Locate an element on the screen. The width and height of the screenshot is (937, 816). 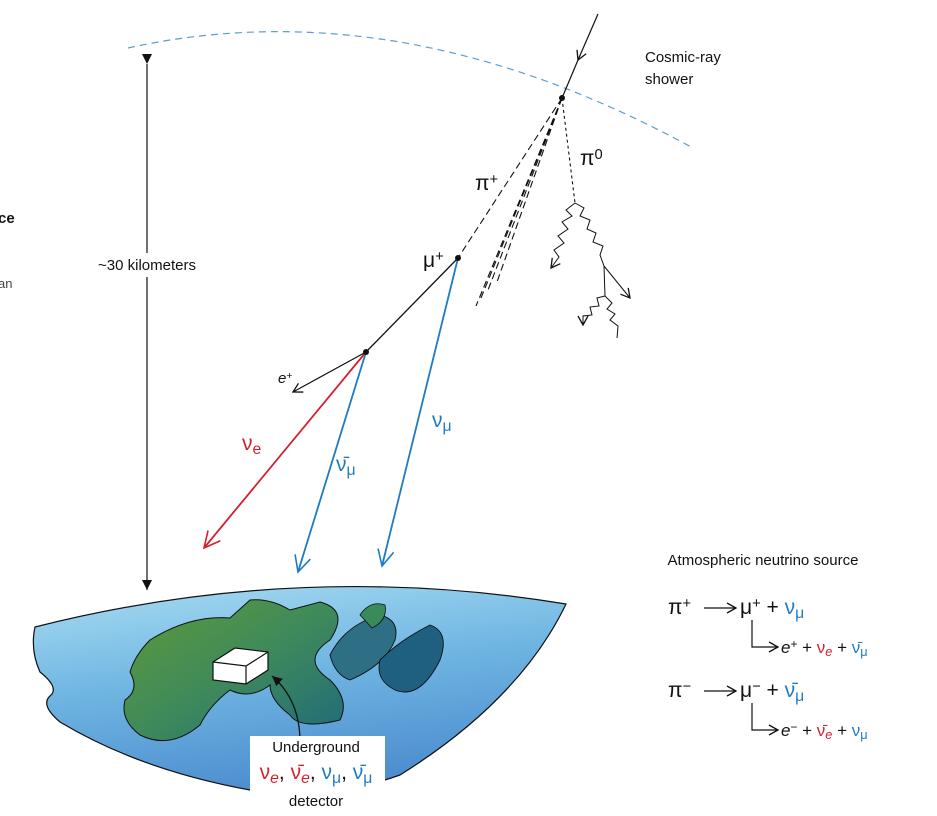
distance-label: ~30 kilometers is located at coordinates (147, 265).